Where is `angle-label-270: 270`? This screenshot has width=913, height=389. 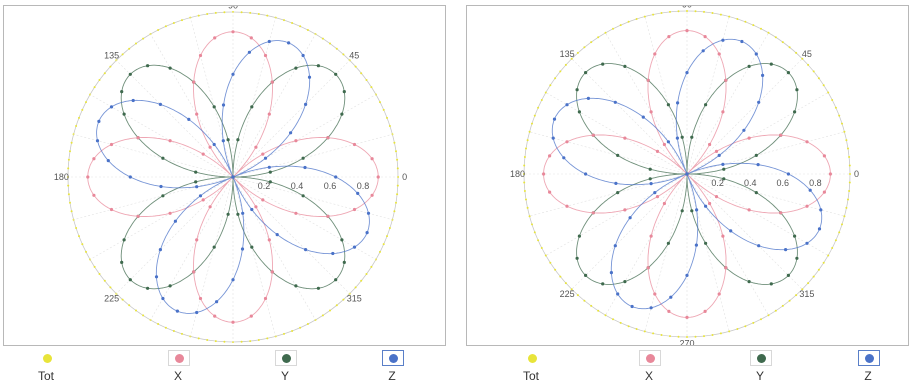 angle-label-270: 270 is located at coordinates (686, 342).